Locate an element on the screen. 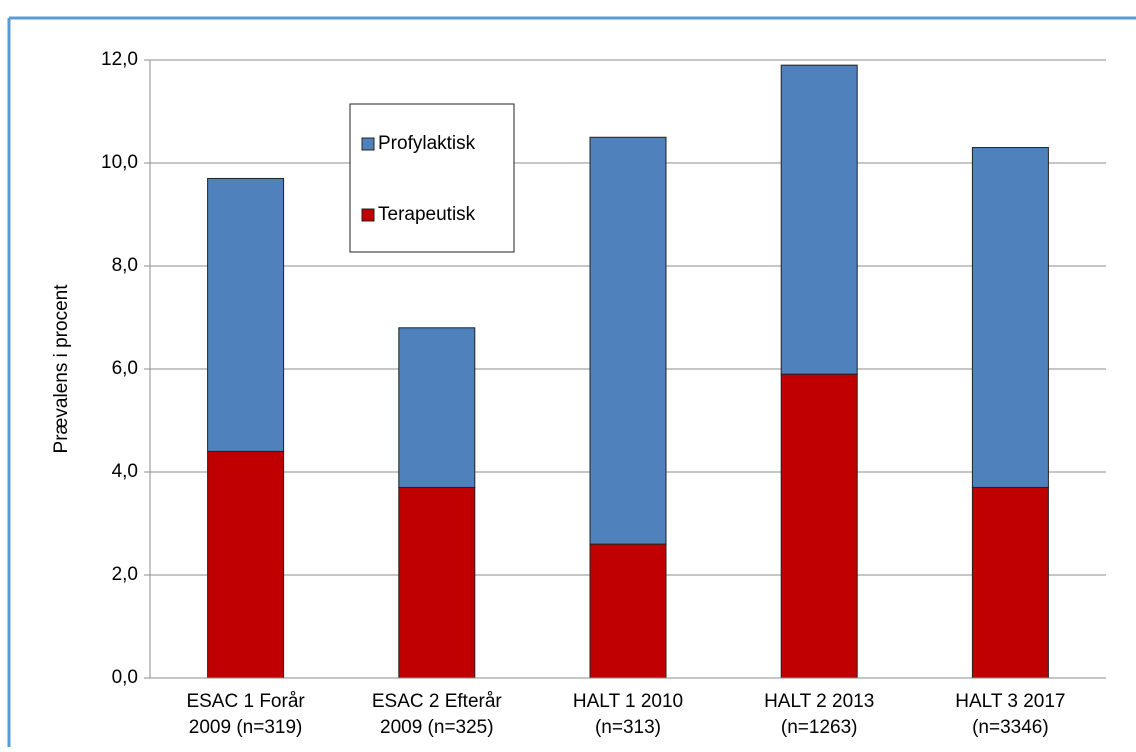  y-tick-label: 8,0 is located at coordinates (125, 265).